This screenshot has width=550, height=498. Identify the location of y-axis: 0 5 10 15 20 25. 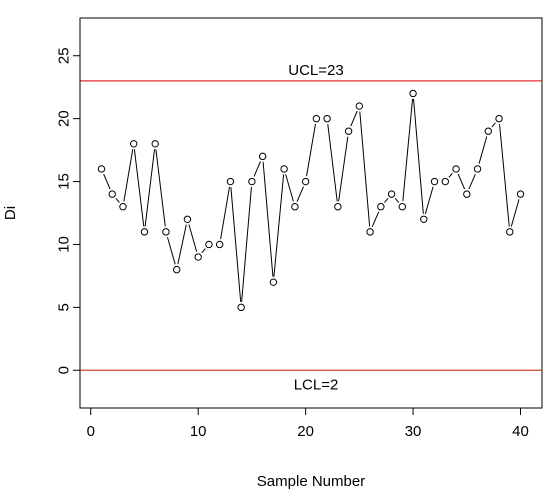
(68, 210).